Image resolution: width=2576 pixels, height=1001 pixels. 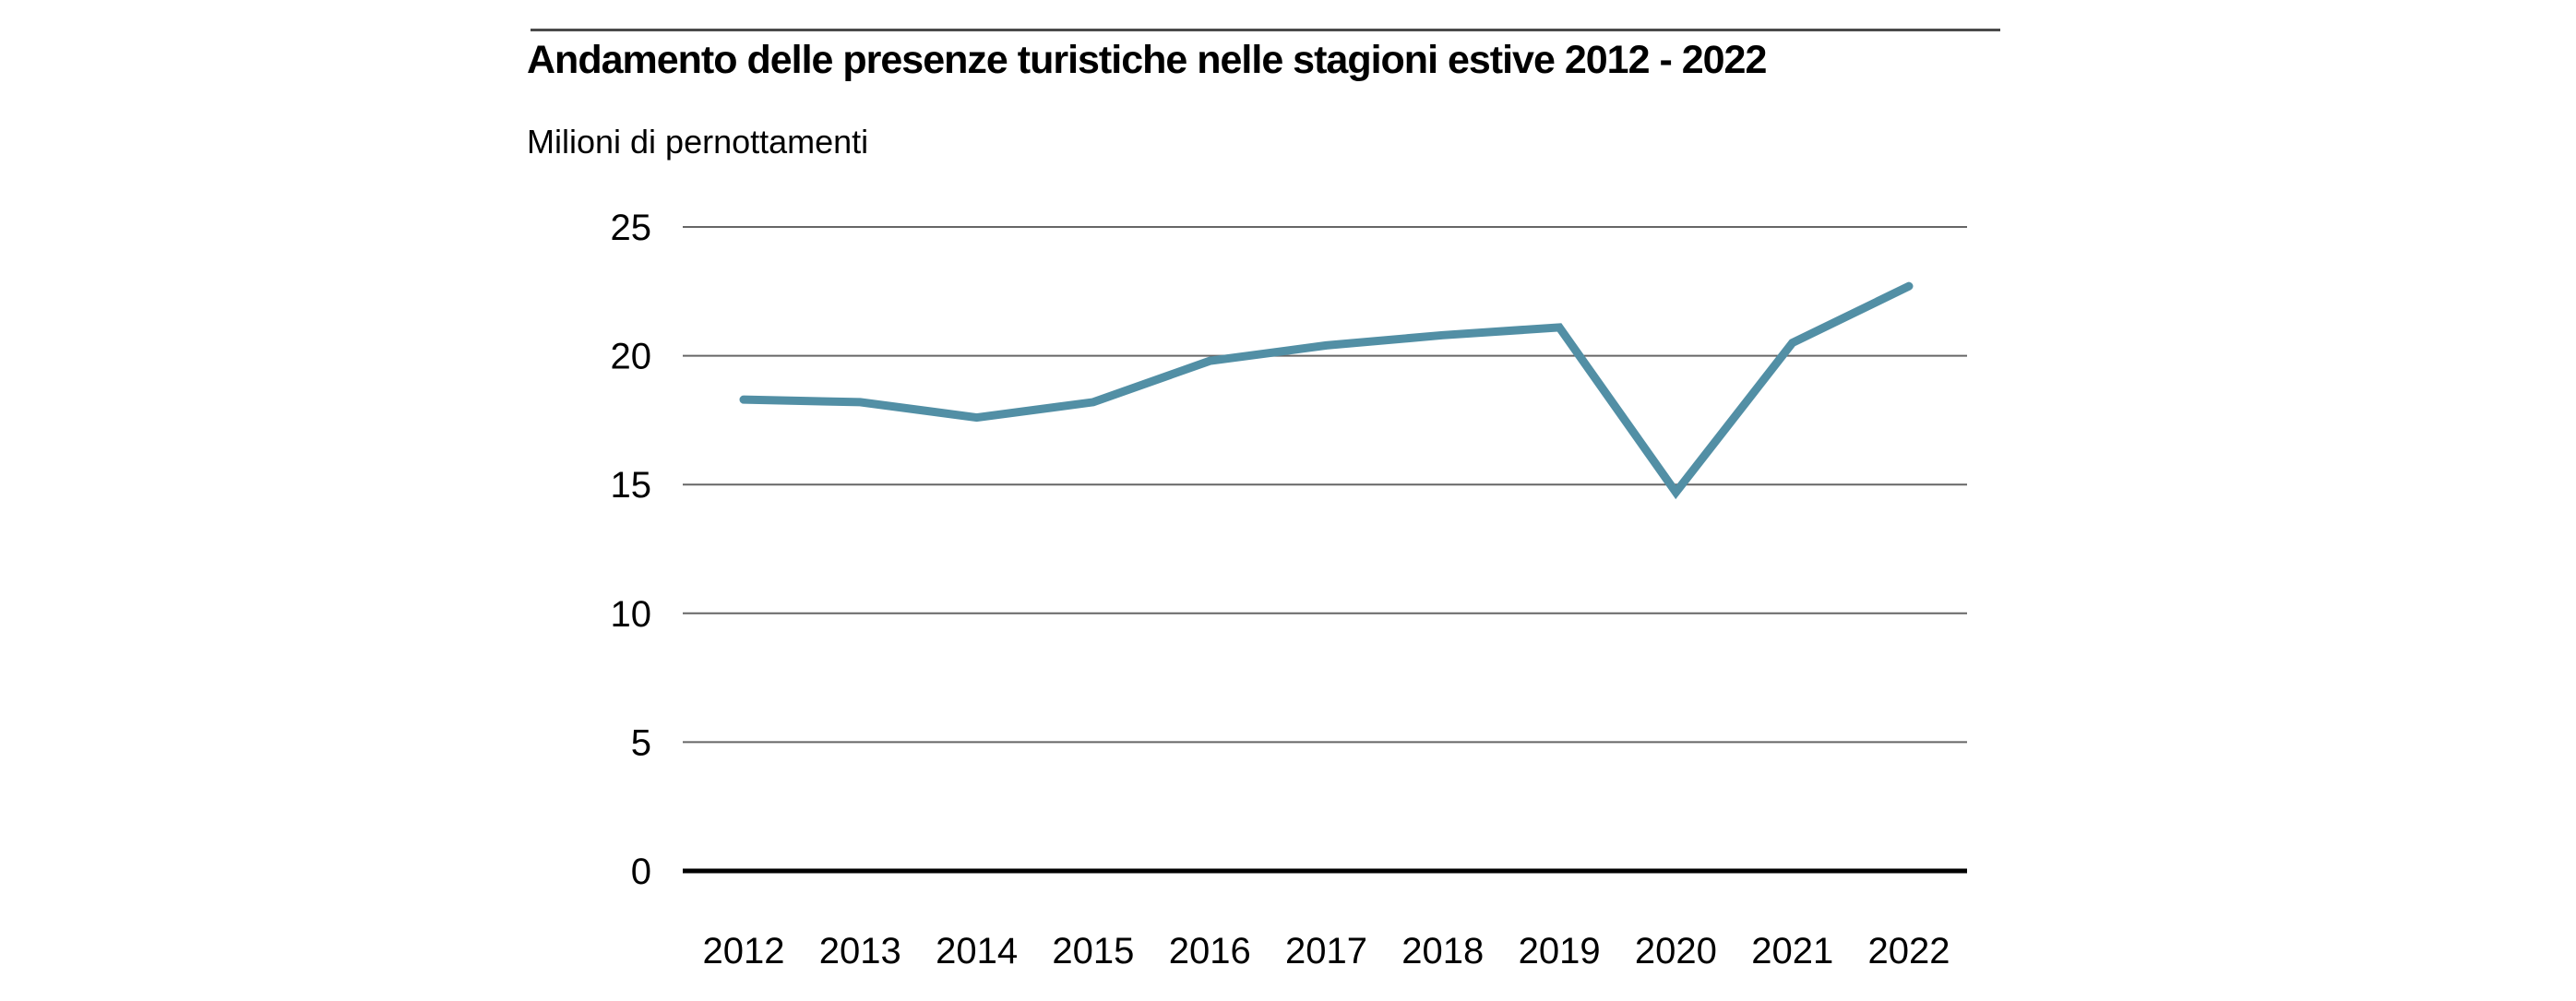 What do you see at coordinates (632, 357) in the screenshot?
I see `y-tick-label: 20` at bounding box center [632, 357].